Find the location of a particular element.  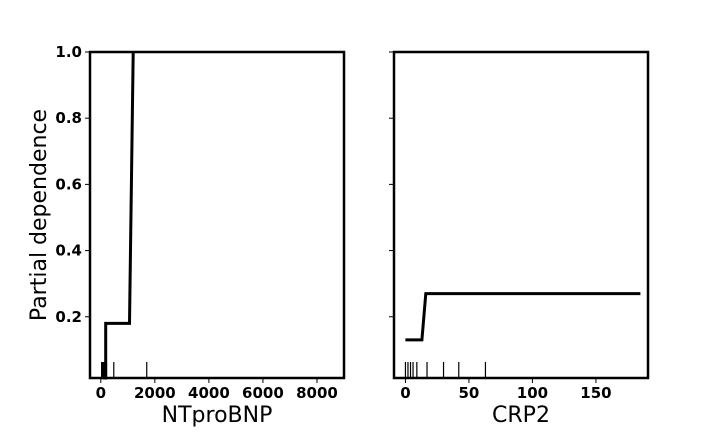

x-tick-label-crp2: 150 is located at coordinates (595, 393).